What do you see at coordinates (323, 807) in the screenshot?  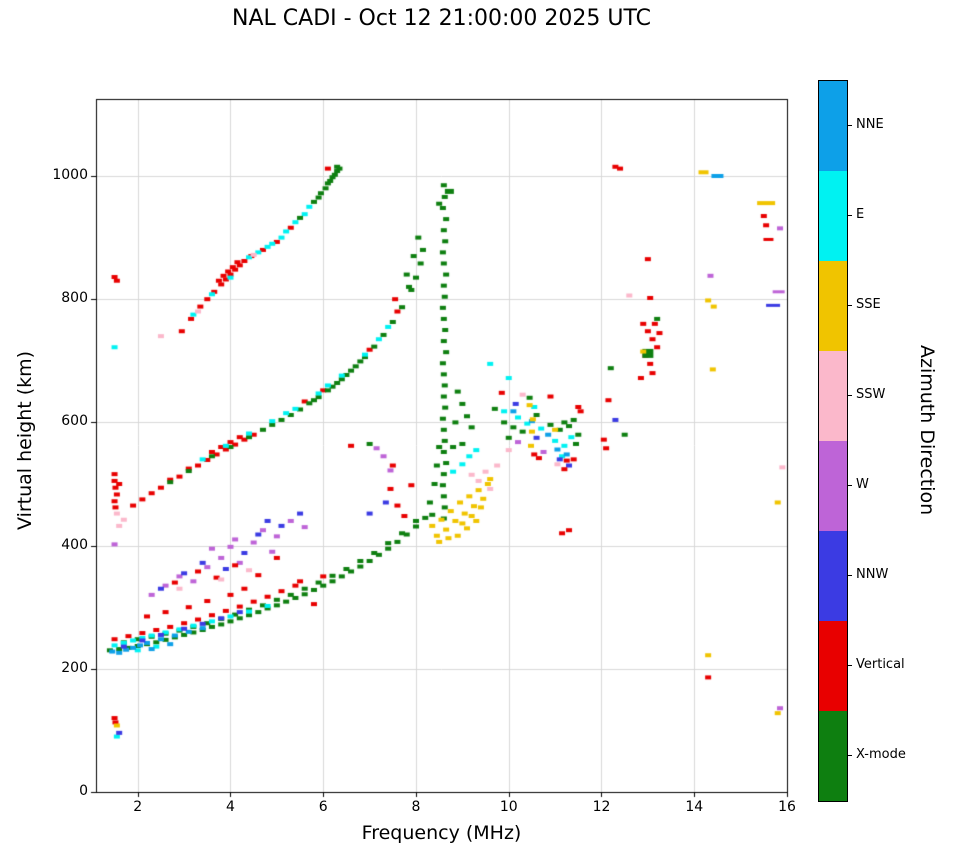 I see `x-tick-label: 6` at bounding box center [323, 807].